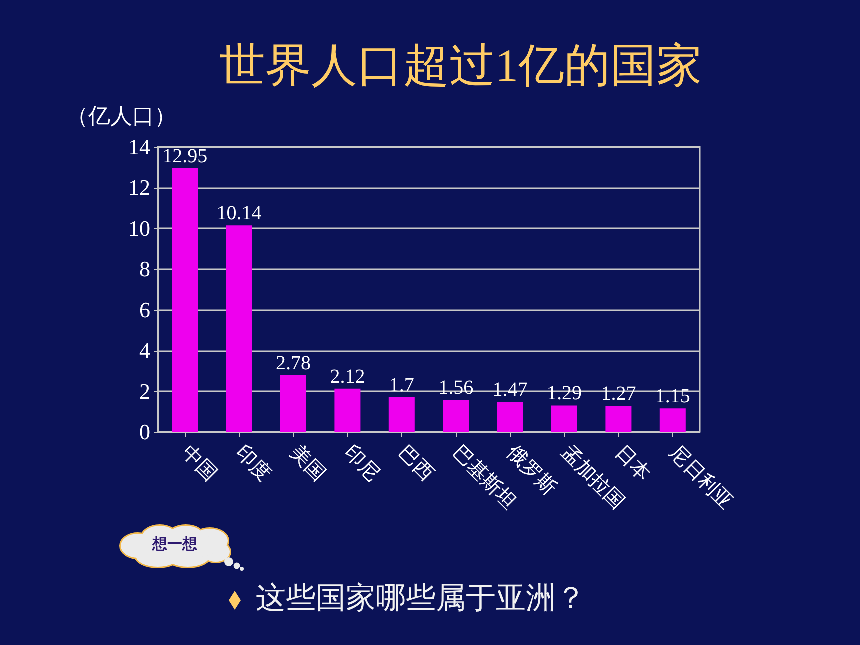 This screenshot has height=645, width=860. What do you see at coordinates (145, 432) in the screenshot?
I see `y-tick-label: 0` at bounding box center [145, 432].